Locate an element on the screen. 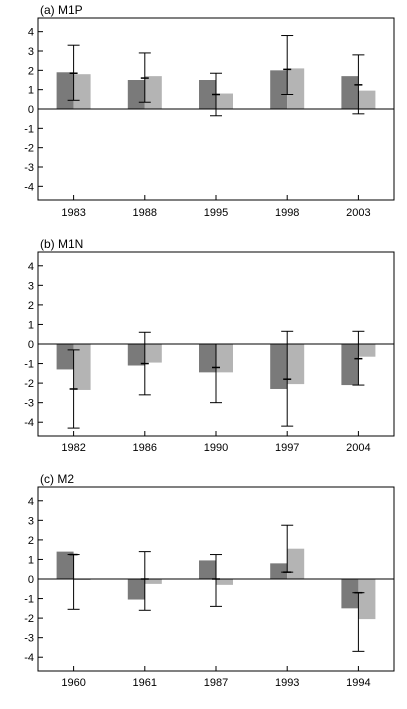 The height and width of the screenshot is (709, 407). category-label-m1n: 1997 is located at coordinates (287, 448).